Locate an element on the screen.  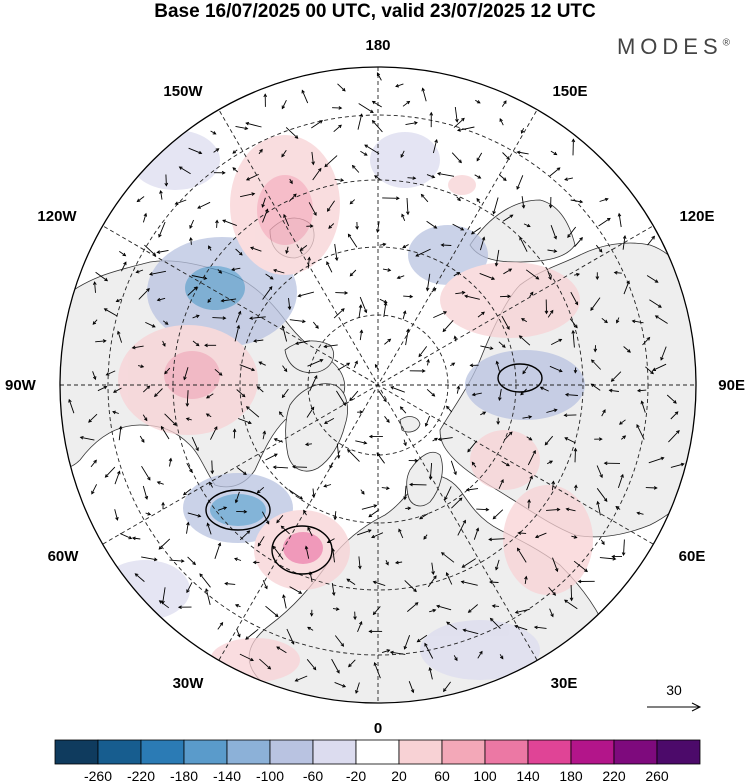
colorbar-swatch is located at coordinates (549, 752).